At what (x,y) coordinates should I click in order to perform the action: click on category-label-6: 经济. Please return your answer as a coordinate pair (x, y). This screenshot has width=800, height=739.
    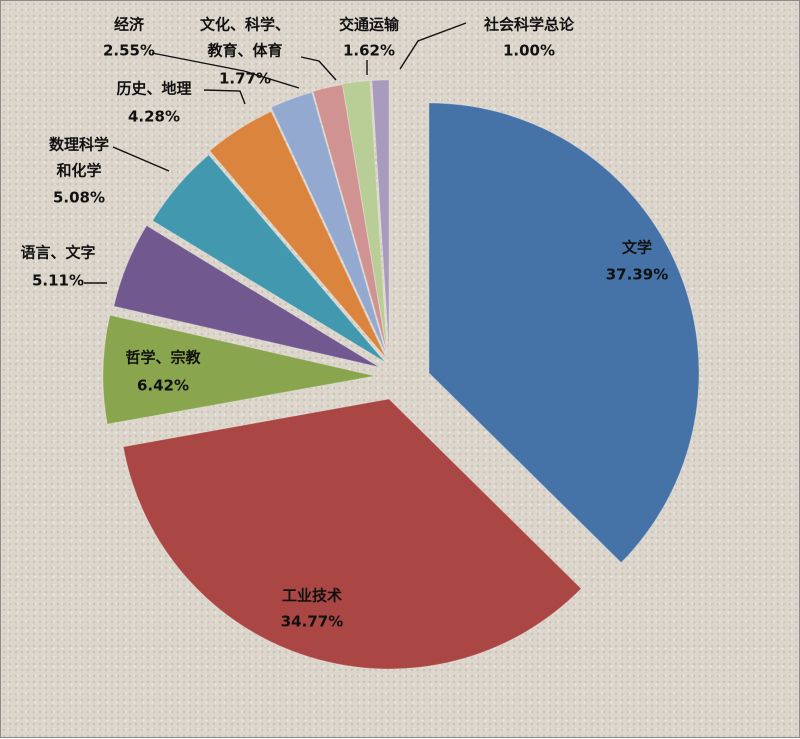
    Looking at the image, I should click on (129, 25).